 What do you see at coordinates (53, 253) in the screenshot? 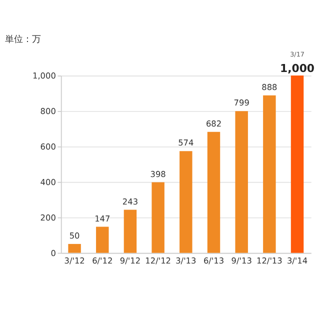
I see `y-tick-label: 0` at bounding box center [53, 253].